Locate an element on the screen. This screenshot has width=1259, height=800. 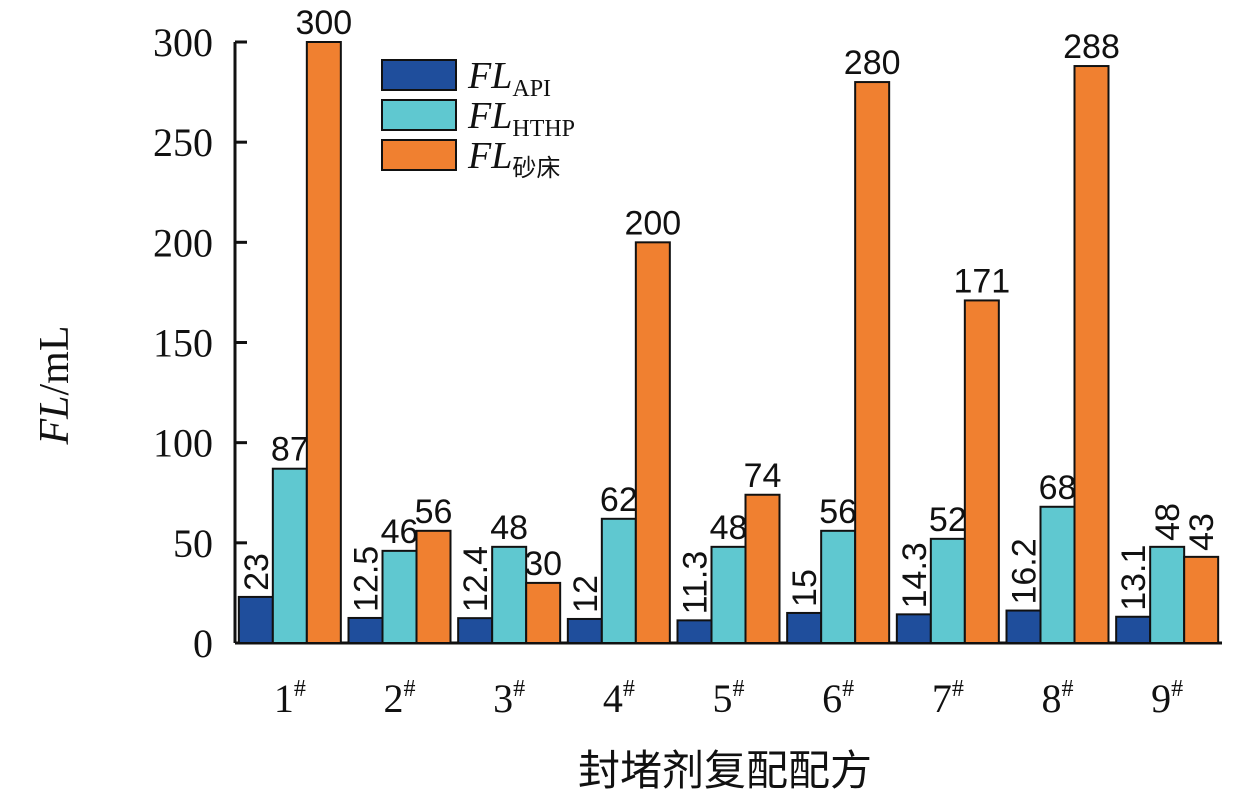
data-label: 46 is located at coordinates (400, 532).